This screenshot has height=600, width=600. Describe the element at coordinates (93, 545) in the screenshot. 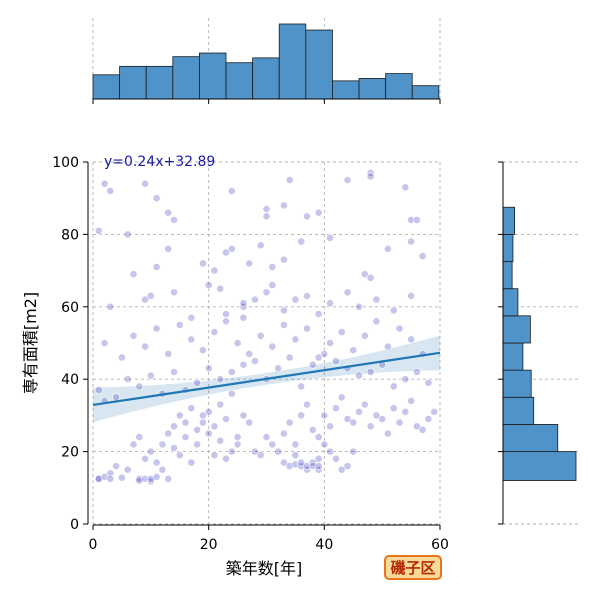

I see `x-tick-label: 0` at that location.